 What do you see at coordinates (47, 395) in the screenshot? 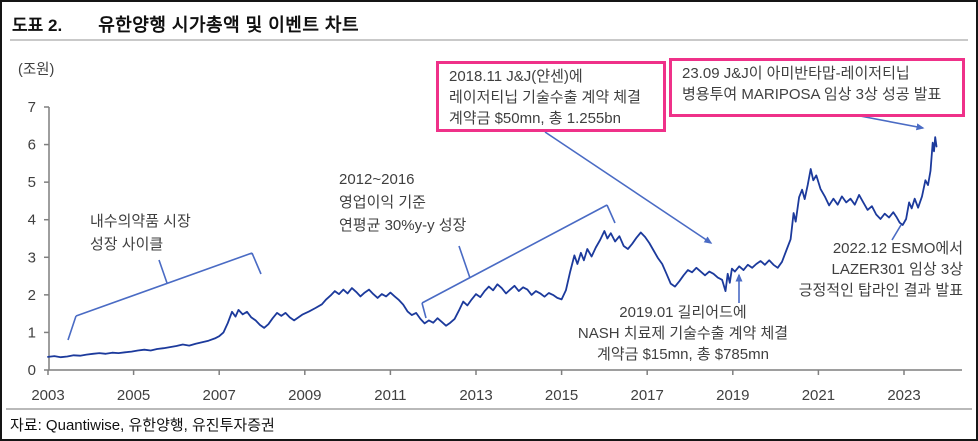
I see `x-tick-label: 2003` at bounding box center [47, 395].